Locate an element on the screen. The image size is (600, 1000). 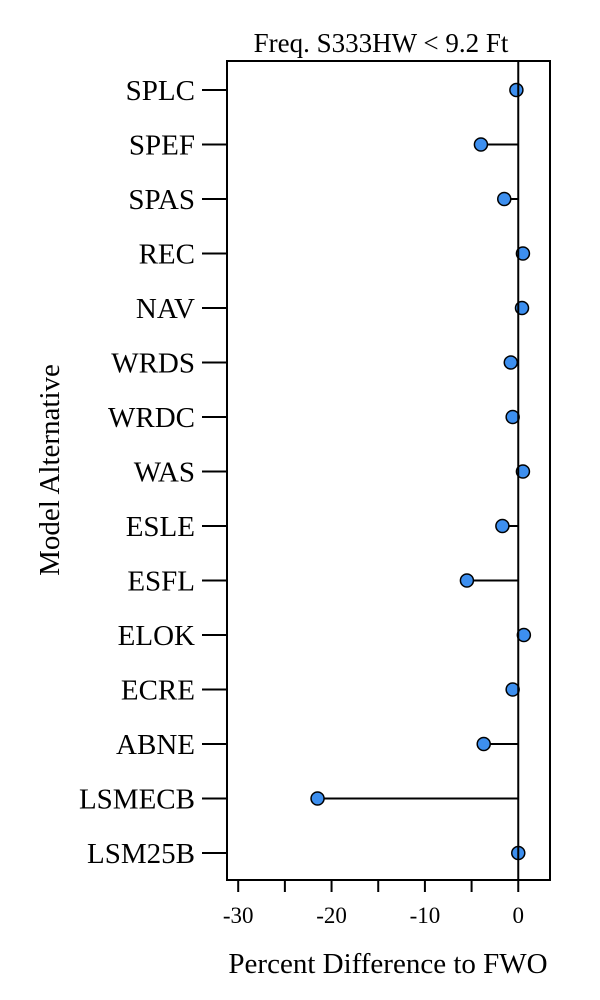
point-wrdc is located at coordinates (512, 417).